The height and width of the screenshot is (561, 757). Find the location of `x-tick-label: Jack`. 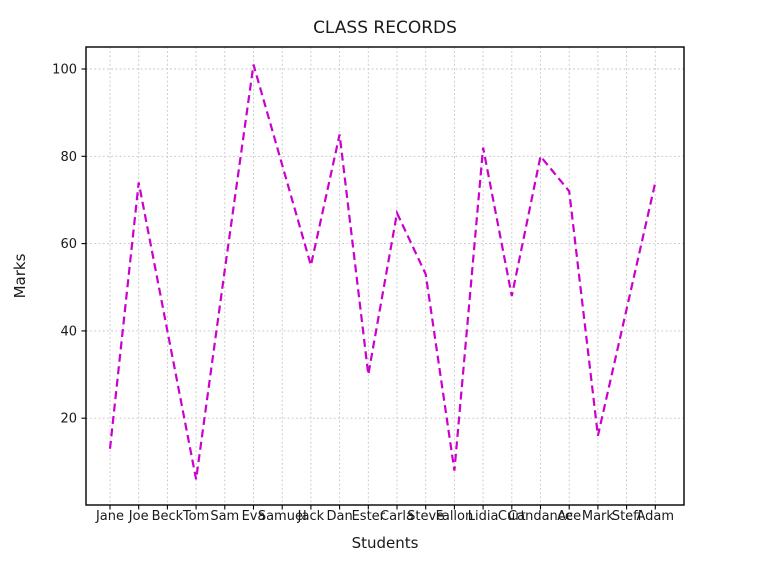

x-tick-label: Jack is located at coordinates (311, 516).